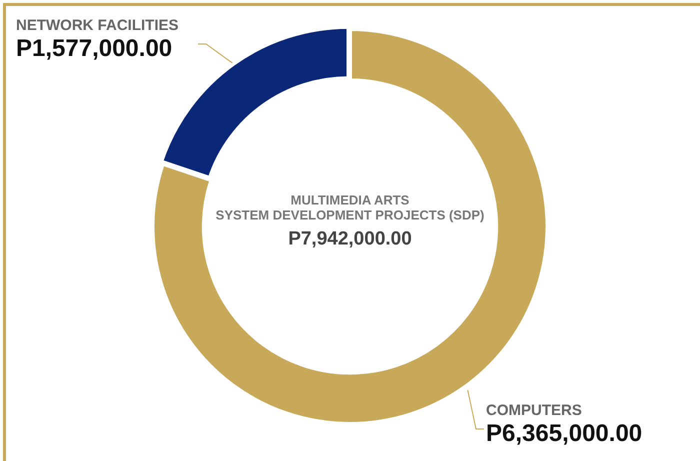  I want to click on text: P7,942,000.00, so click(350, 239).